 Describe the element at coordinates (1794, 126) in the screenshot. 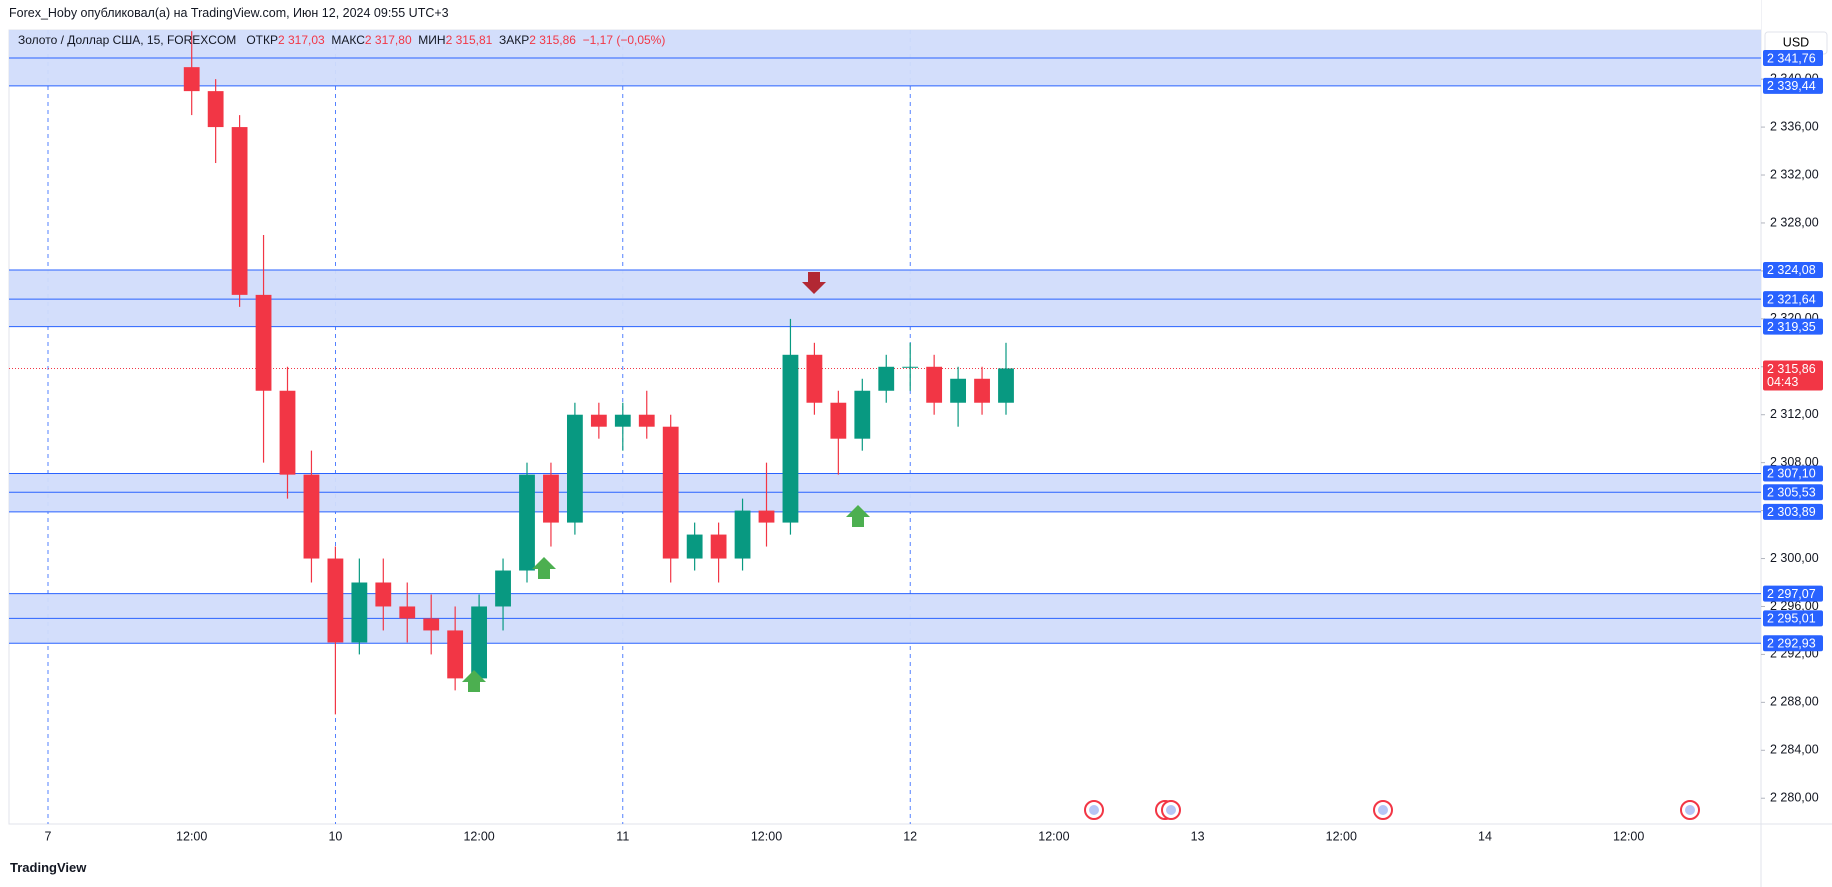

I see `y-tick-label: 2 336,00` at that location.